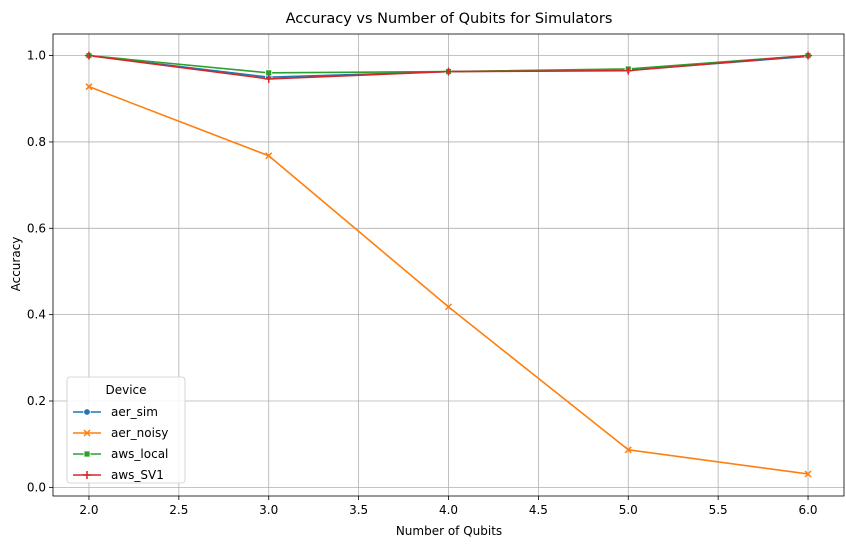 The height and width of the screenshot is (547, 846). I want to click on y-tick-label: 0.8, so click(36, 142).